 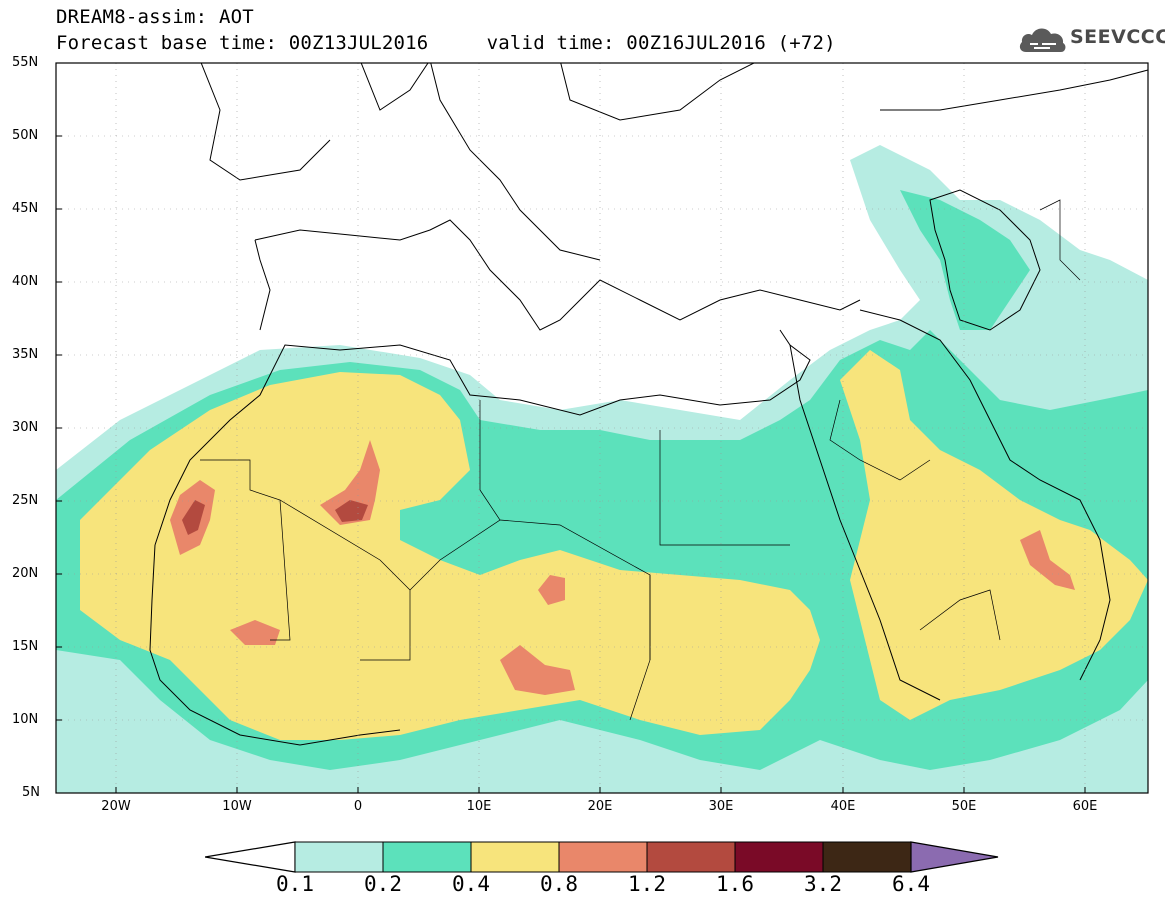 What do you see at coordinates (25, 281) in the screenshot?
I see `lat-label: 40N` at bounding box center [25, 281].